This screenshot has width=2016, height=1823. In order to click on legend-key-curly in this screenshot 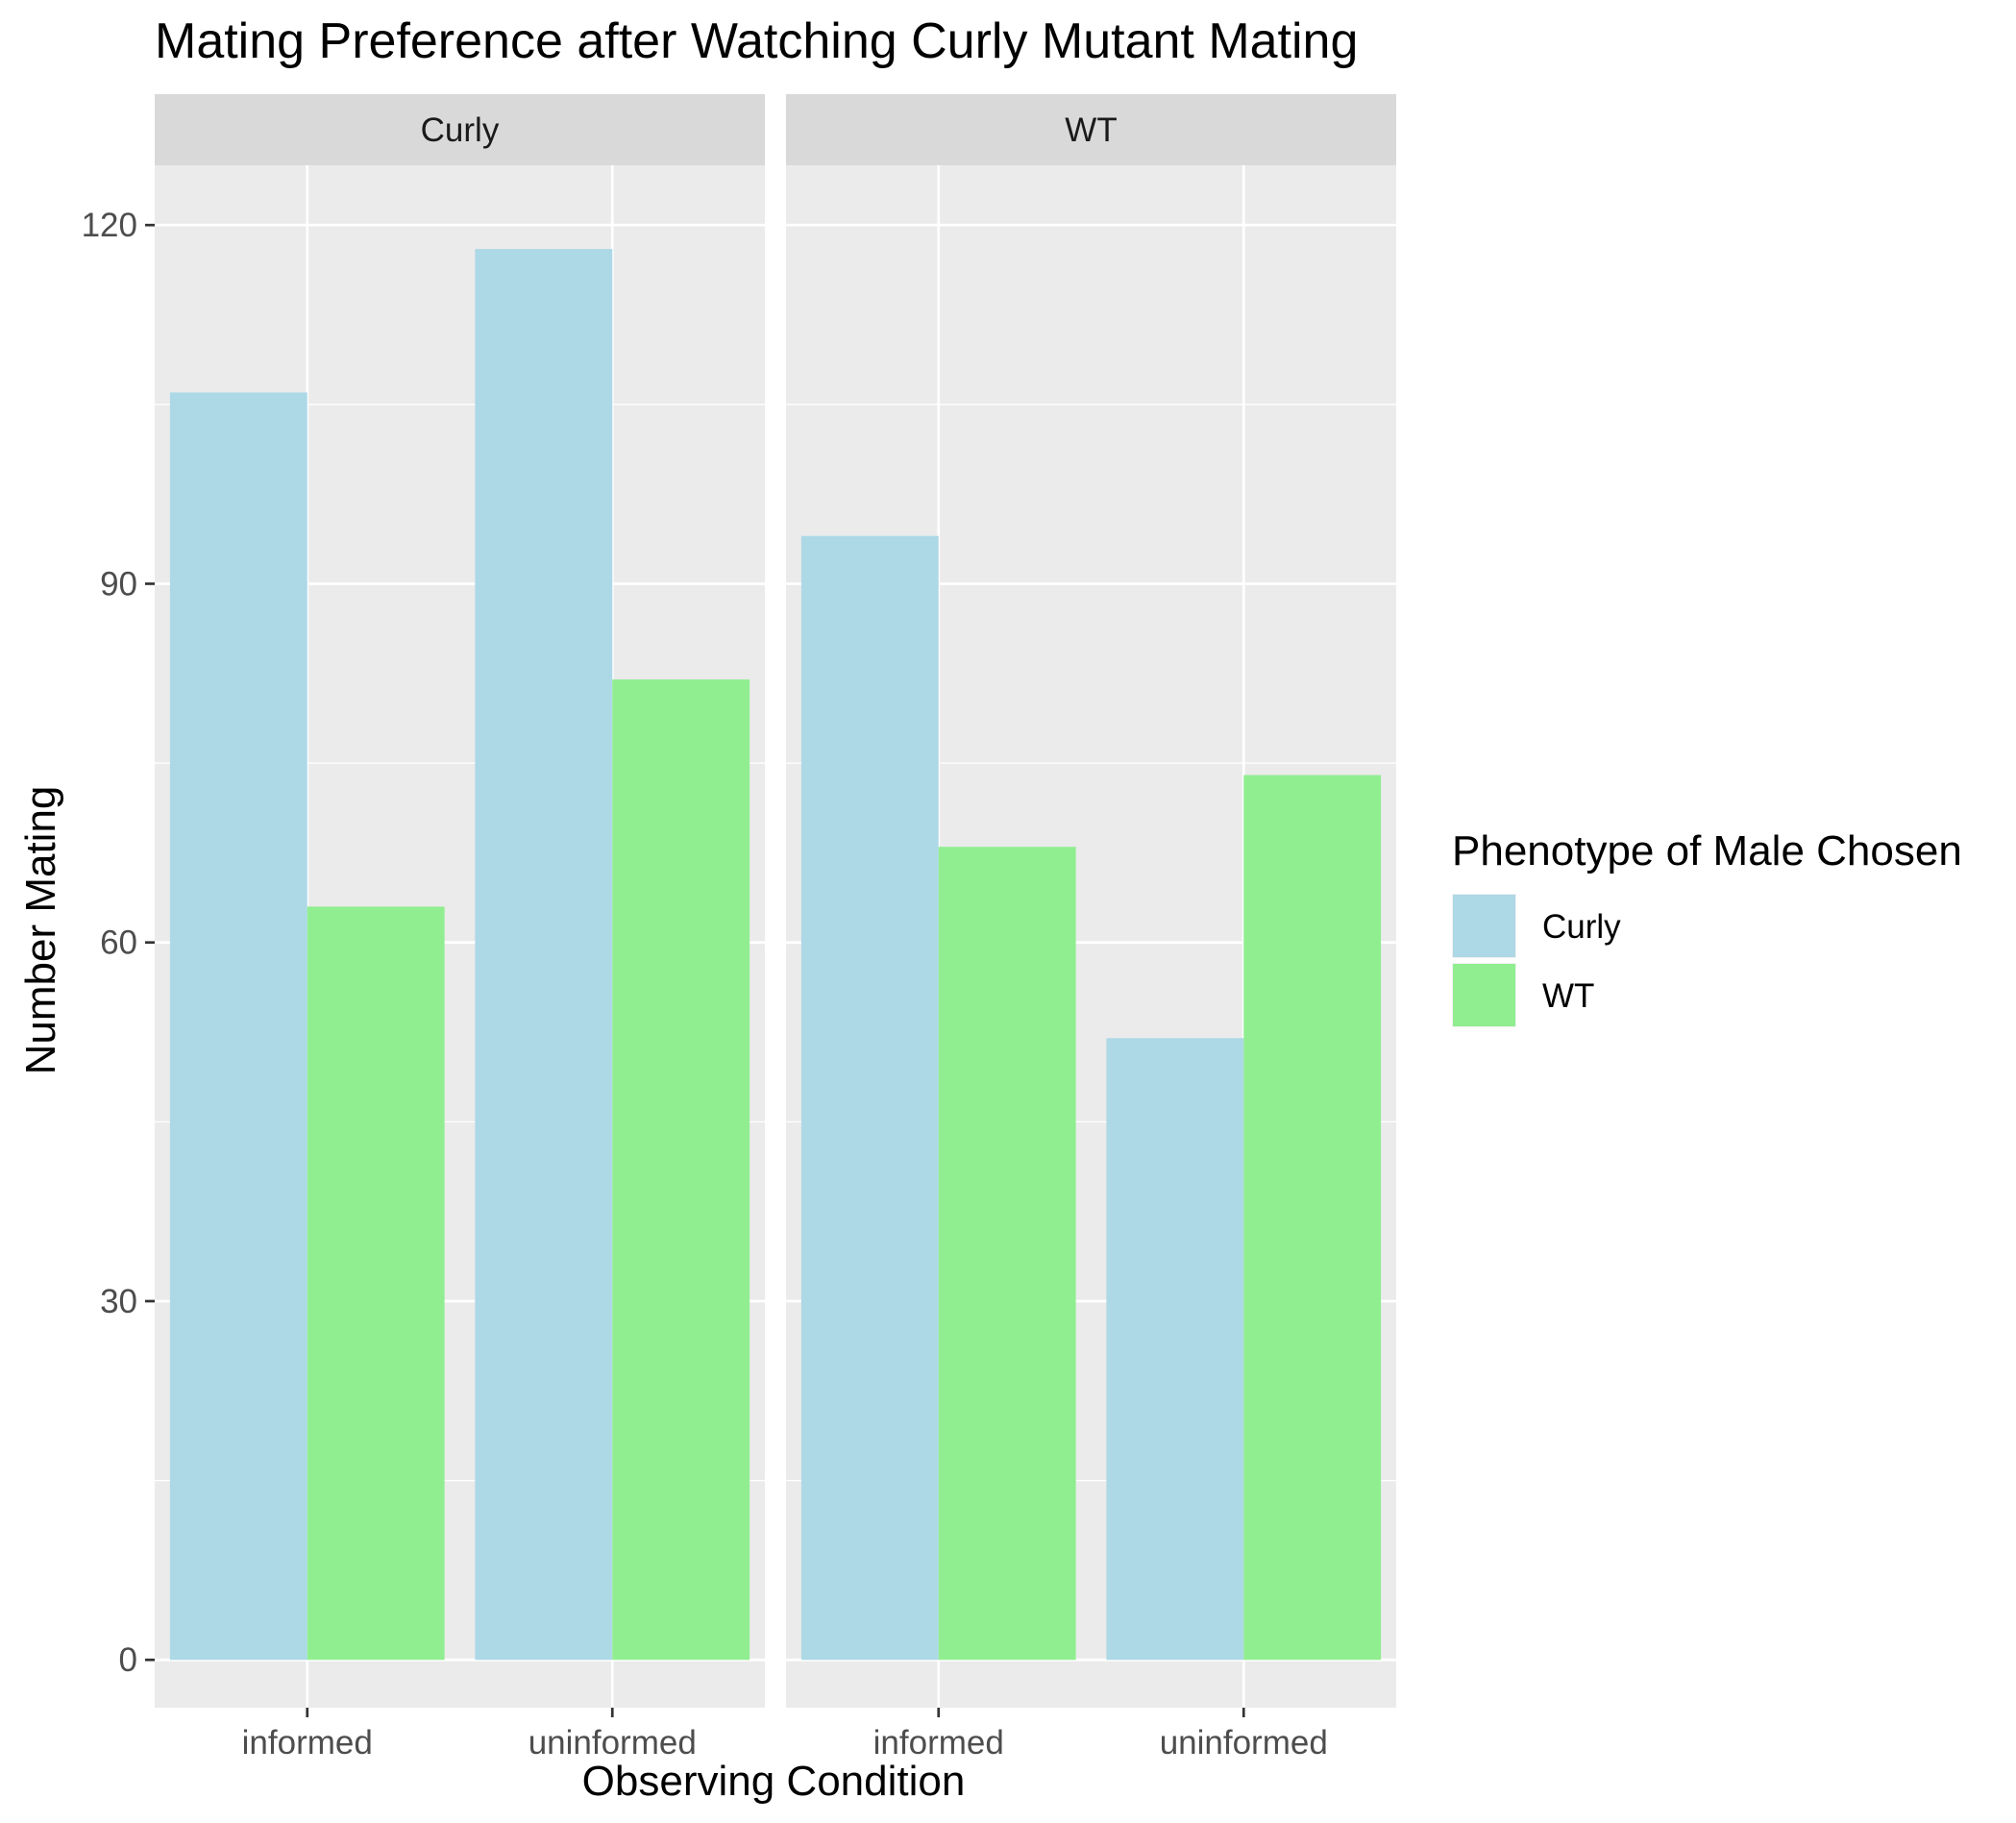, I will do `click(1484, 926)`.